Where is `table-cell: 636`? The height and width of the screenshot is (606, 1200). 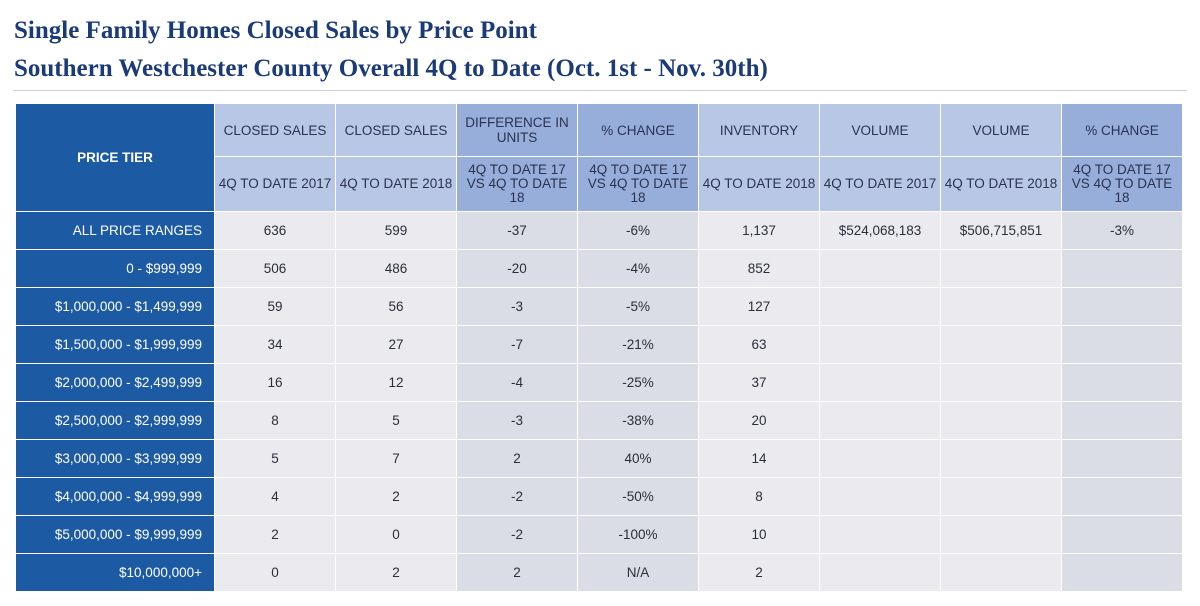
table-cell: 636 is located at coordinates (275, 230).